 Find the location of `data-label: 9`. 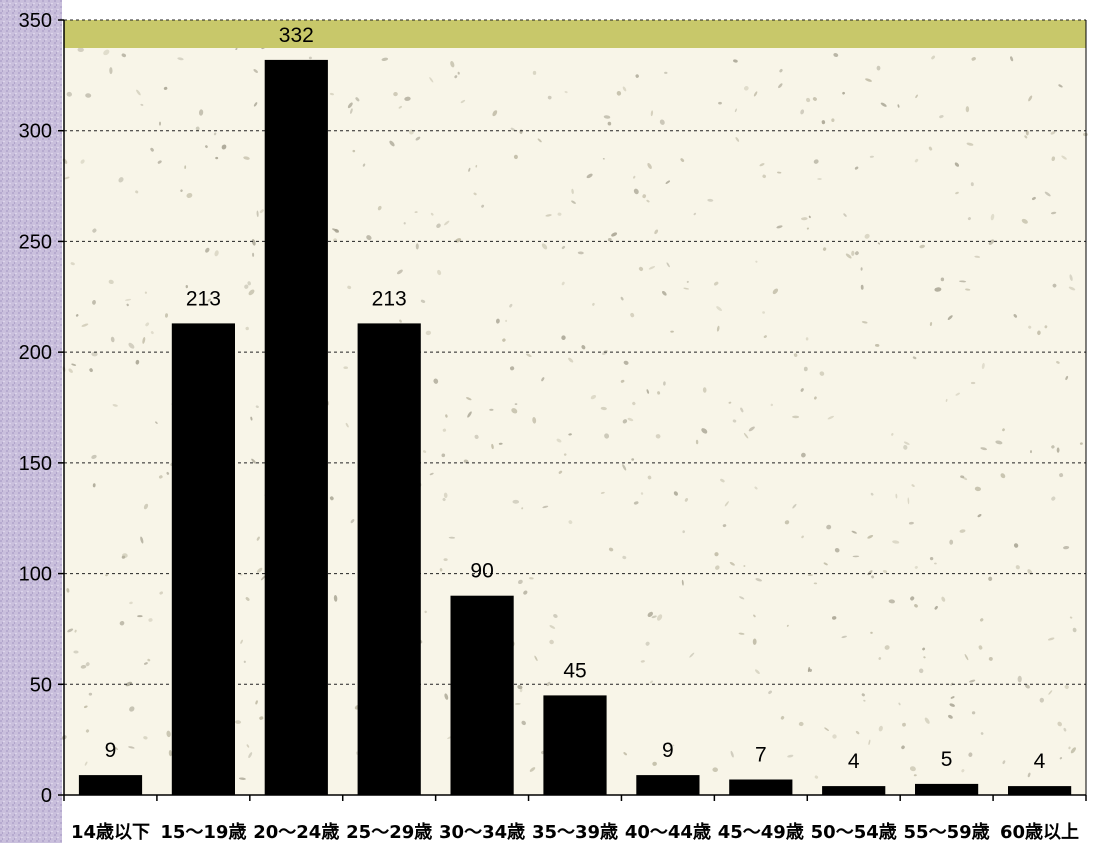

data-label: 9 is located at coordinates (111, 750).